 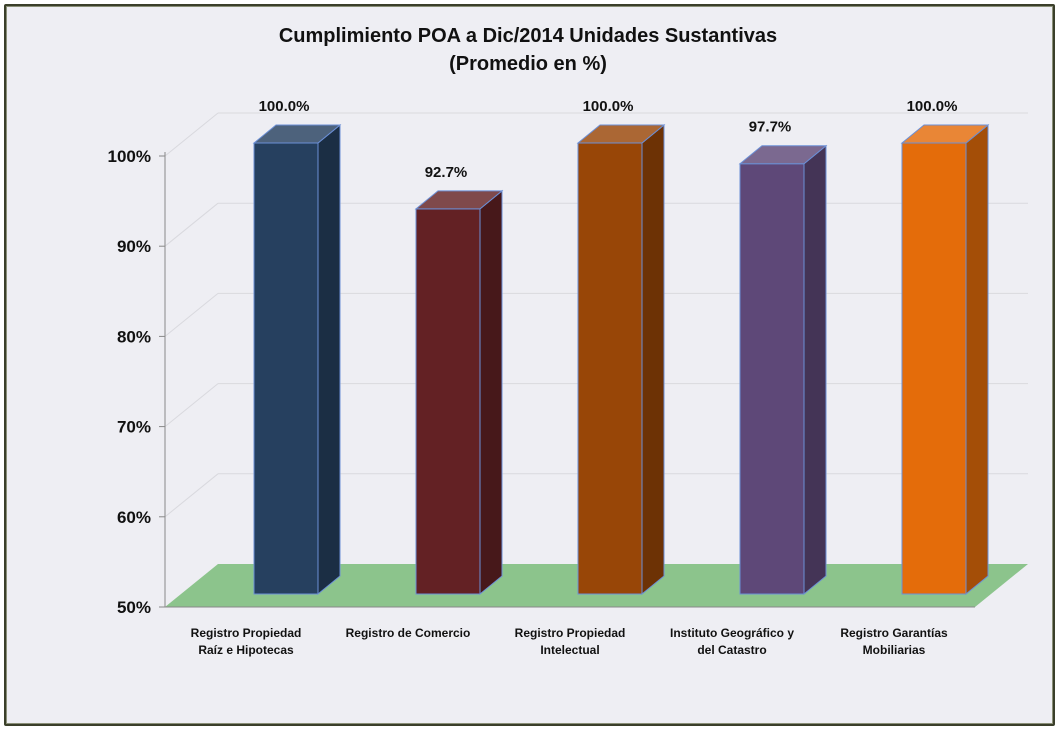 I want to click on x-tick-label: del Catastro, so click(x=731, y=650).